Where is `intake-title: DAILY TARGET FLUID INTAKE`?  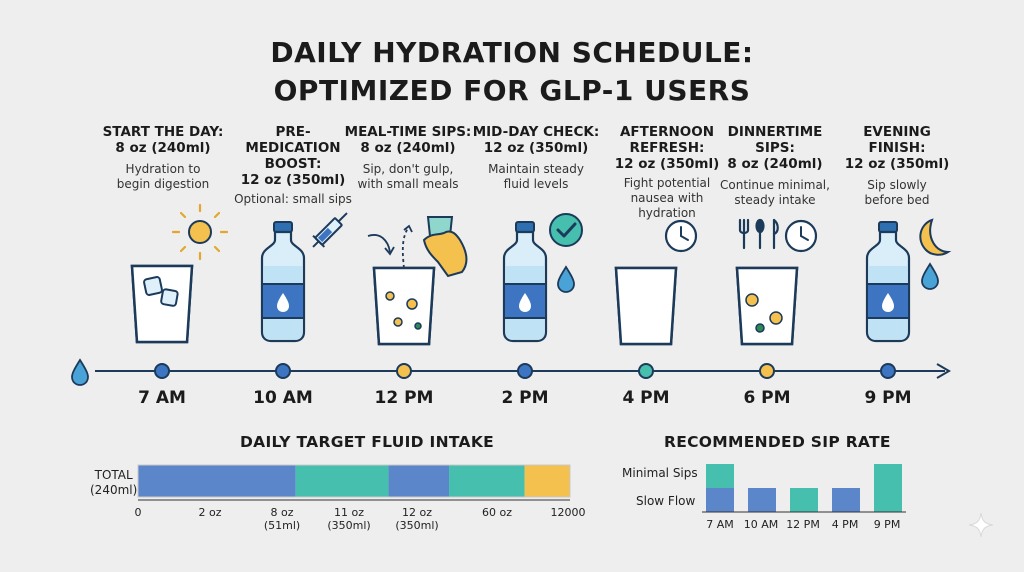
intake-title: DAILY TARGET FLUID INTAKE is located at coordinates (367, 442).